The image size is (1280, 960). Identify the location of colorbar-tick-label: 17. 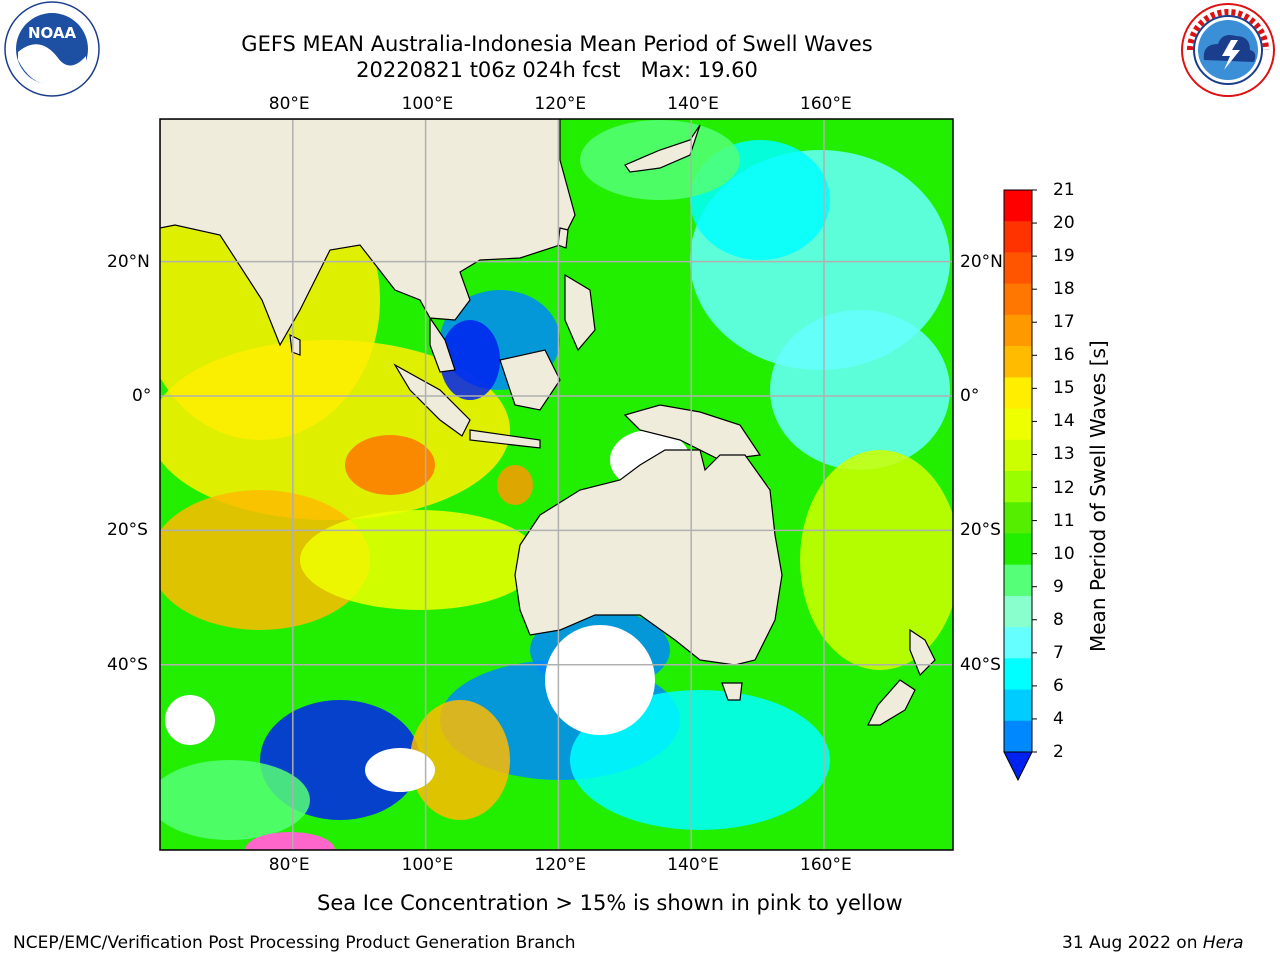
(1064, 322).